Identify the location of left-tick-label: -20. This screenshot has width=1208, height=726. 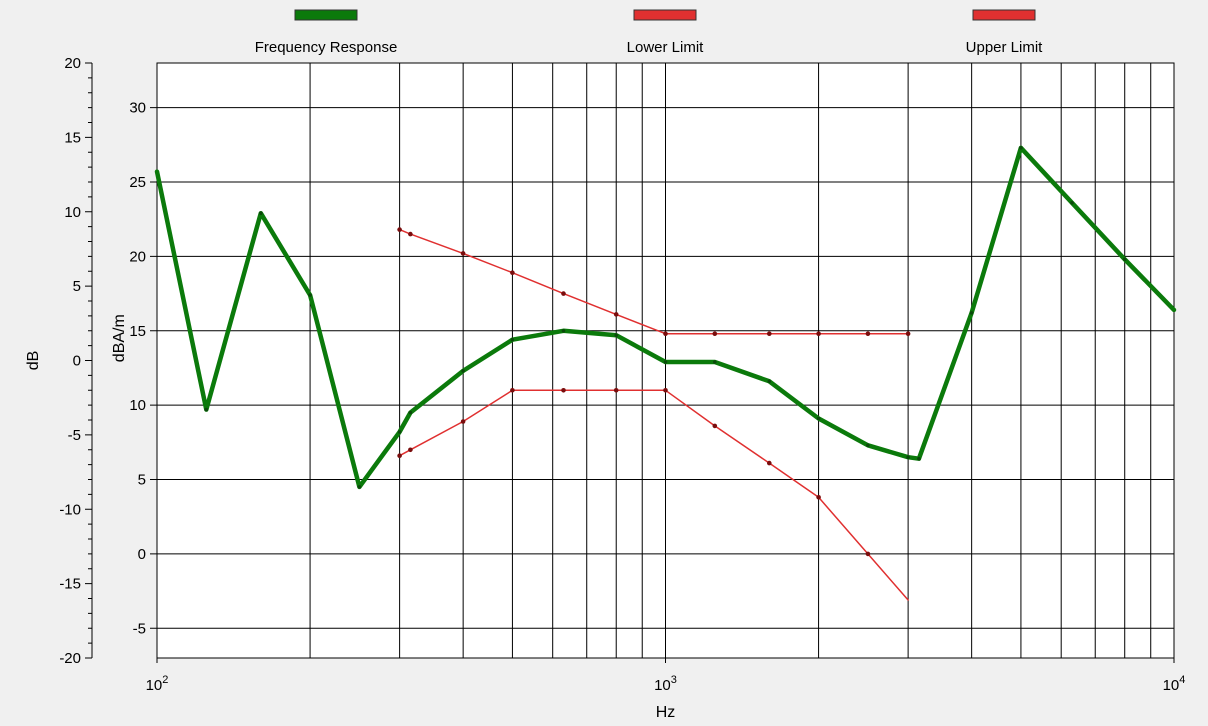
(70, 658).